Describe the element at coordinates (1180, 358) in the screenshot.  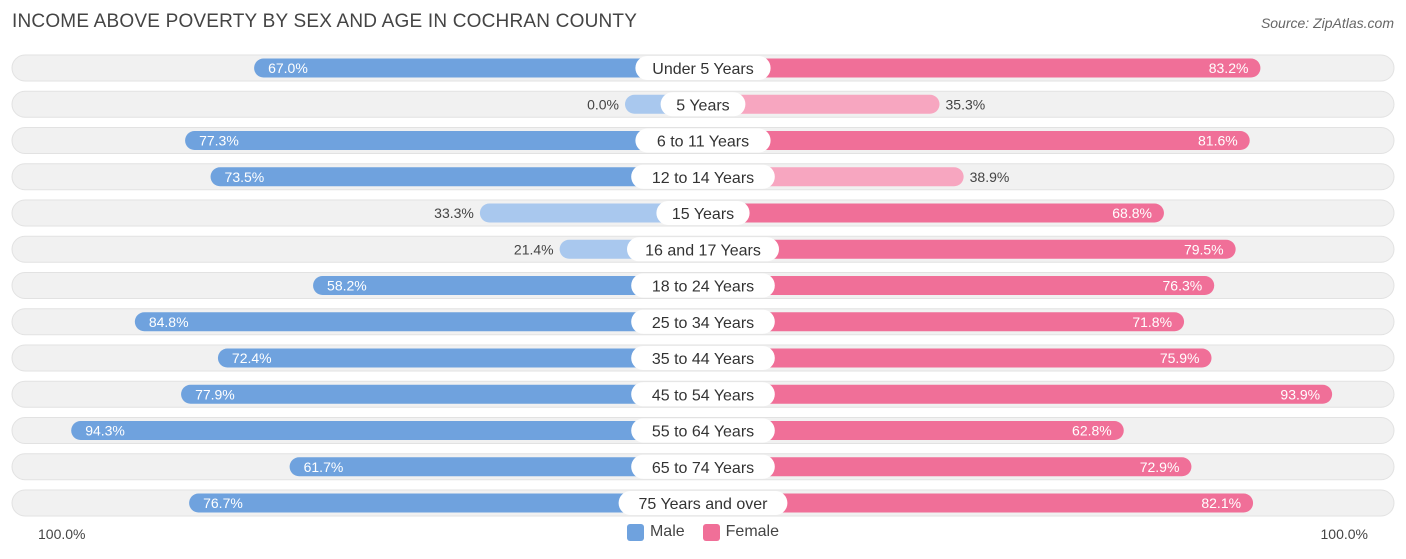
I see `female-value-label: 75.9%` at that location.